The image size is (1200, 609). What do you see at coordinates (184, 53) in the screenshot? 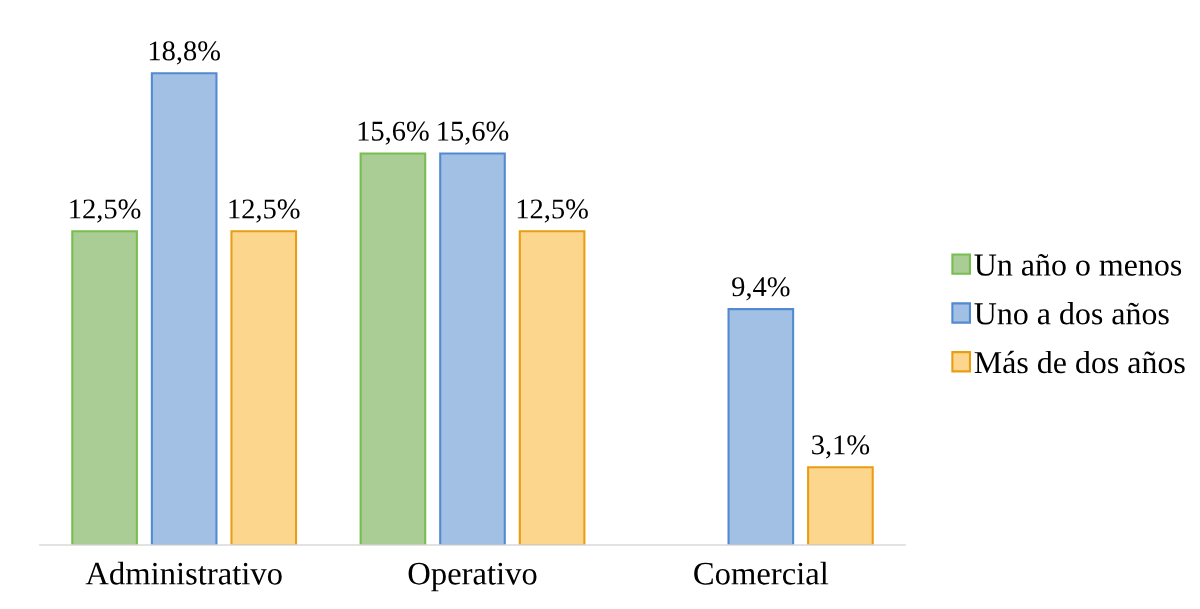
I see `data-label: 18,8%` at bounding box center [184, 53].